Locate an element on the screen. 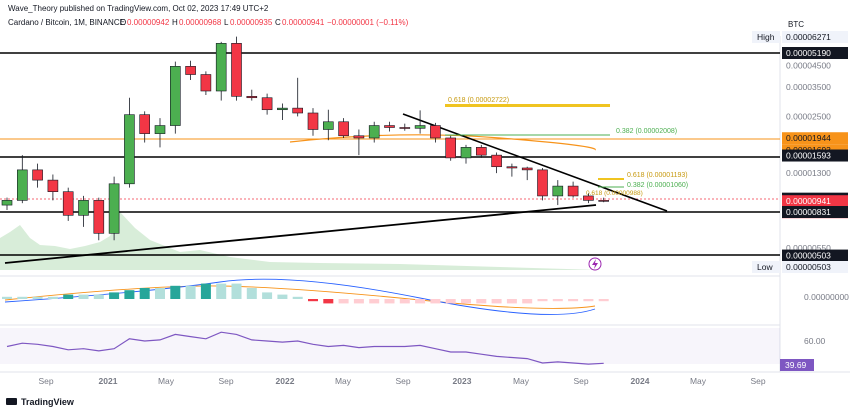  volume-area is located at coordinates (300, 241).